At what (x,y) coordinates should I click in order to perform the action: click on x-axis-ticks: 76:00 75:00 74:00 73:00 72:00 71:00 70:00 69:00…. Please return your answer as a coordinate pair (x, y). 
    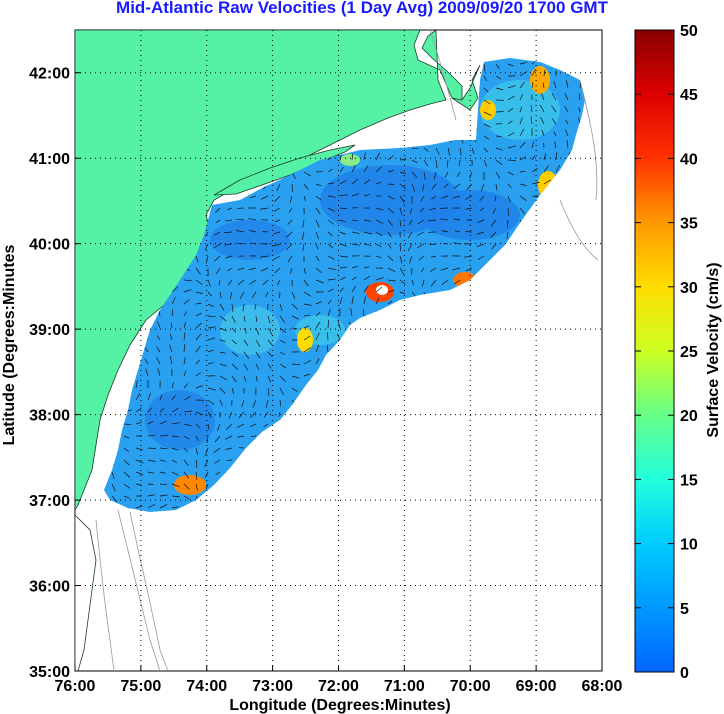
    Looking at the image, I should click on (339, 680).